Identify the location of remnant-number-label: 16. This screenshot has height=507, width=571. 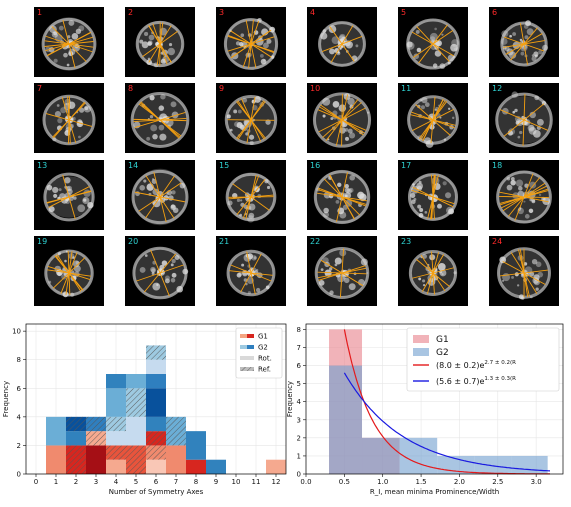
(315, 165).